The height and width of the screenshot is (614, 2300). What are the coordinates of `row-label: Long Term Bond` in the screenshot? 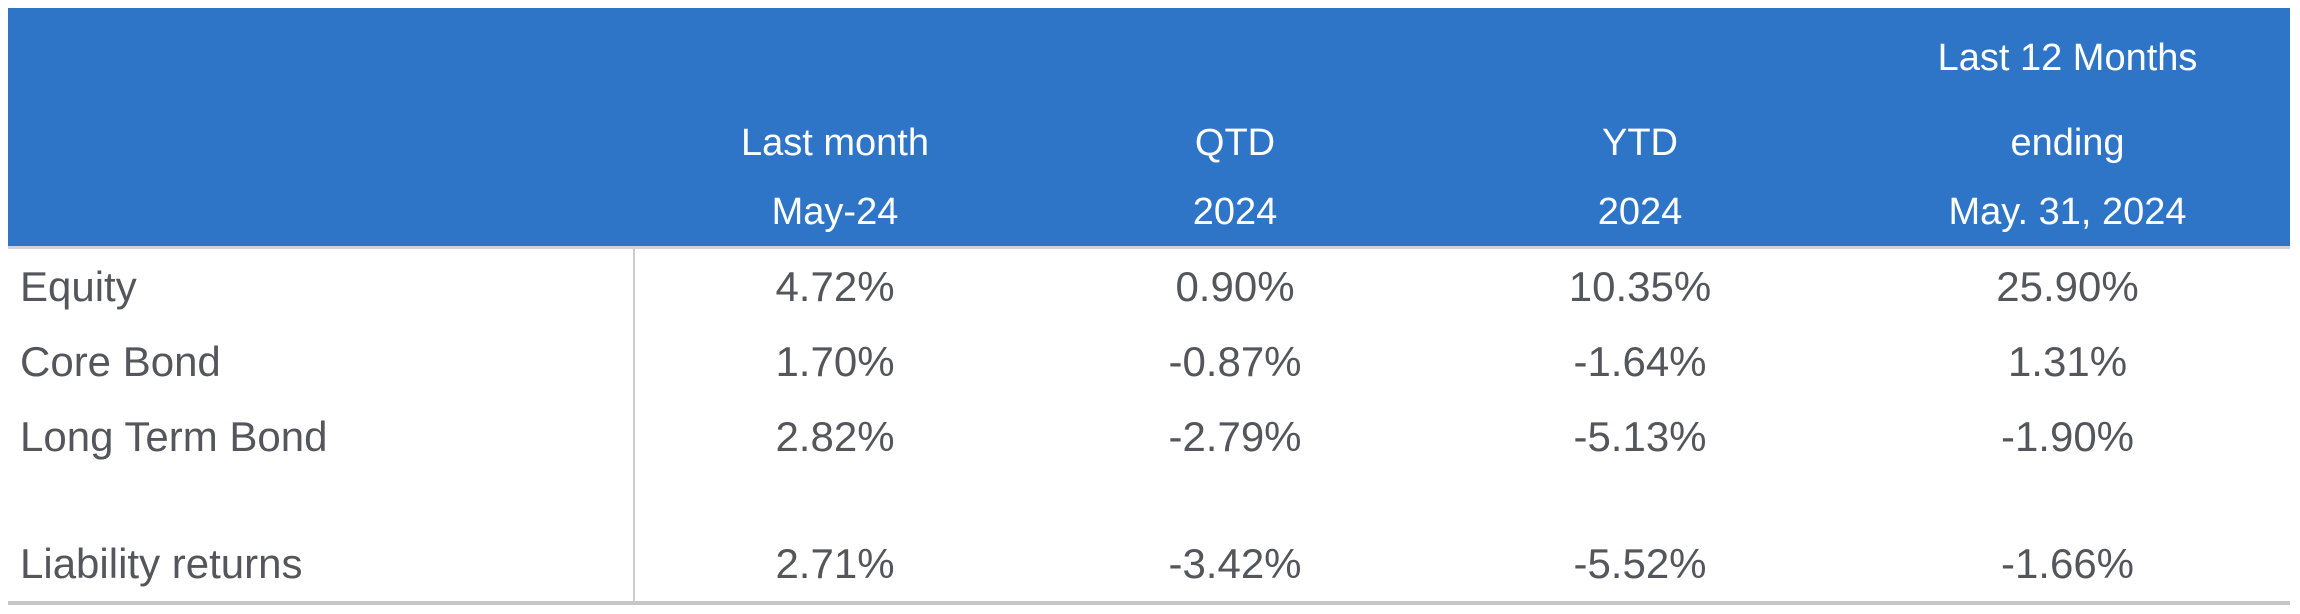 It's located at (321, 436).